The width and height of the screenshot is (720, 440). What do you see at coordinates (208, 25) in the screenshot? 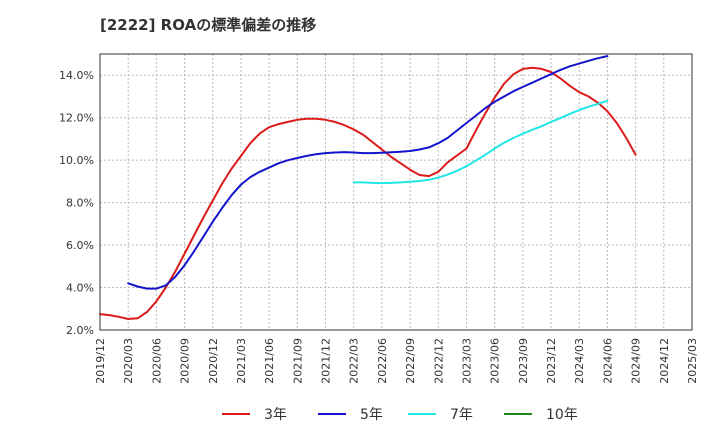
I see `chart-title: [2222] ROAの標準偏差の推移` at bounding box center [208, 25].